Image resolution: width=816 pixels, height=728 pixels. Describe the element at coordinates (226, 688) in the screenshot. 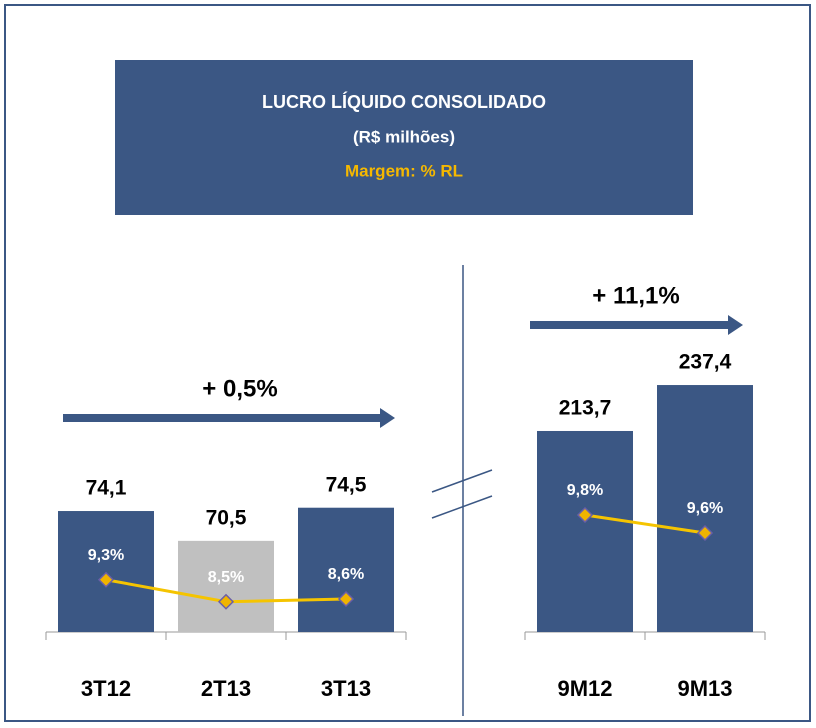

I see `x-tick-label: 2T13` at that location.